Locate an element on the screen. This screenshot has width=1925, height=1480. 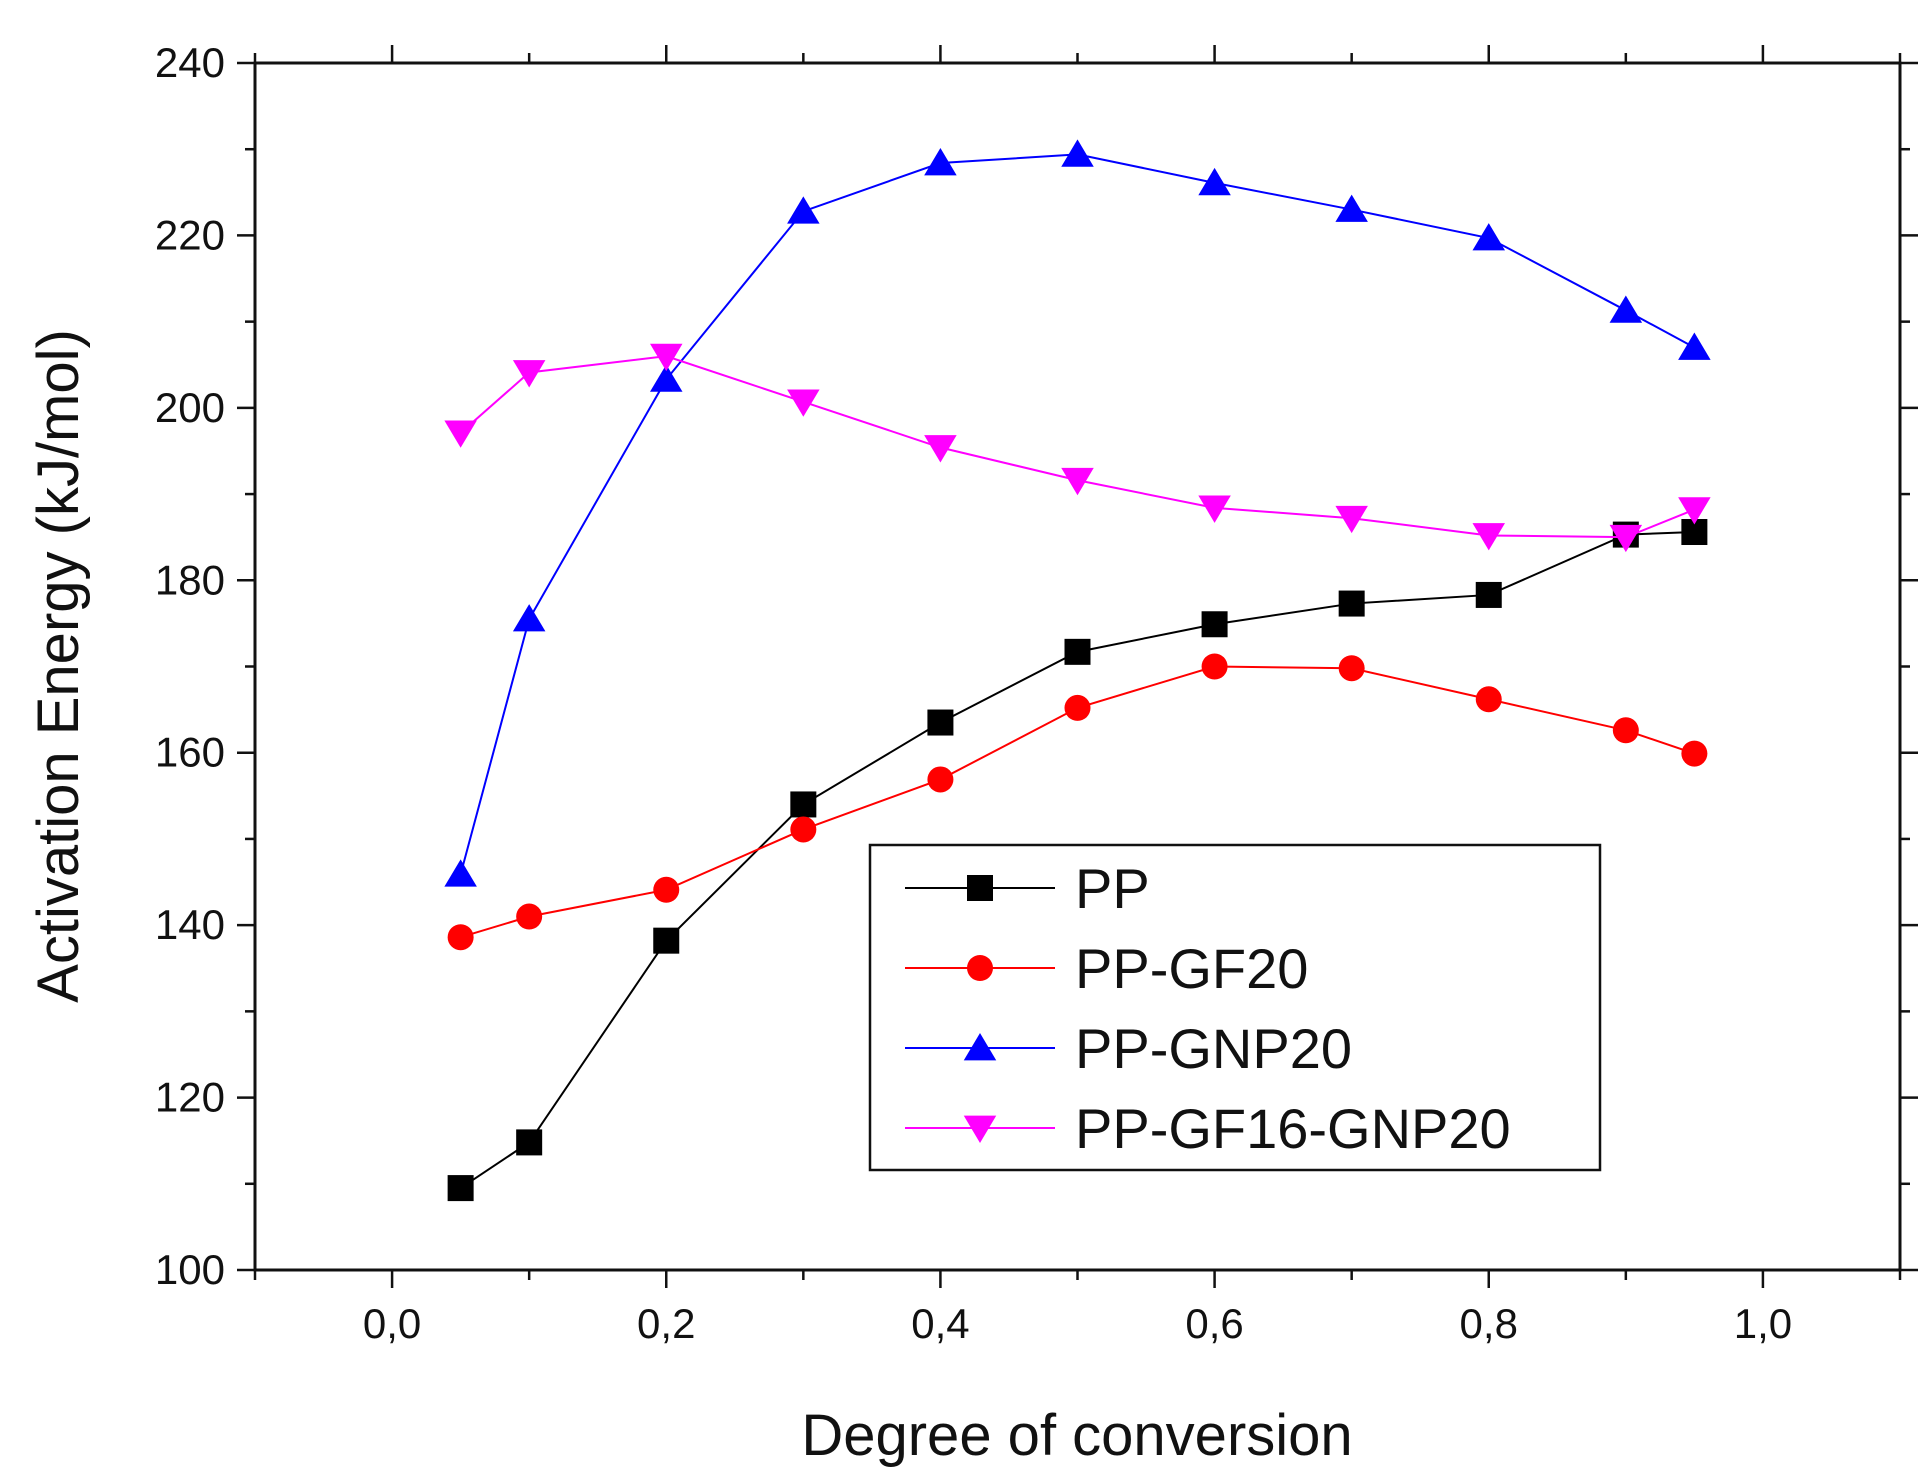
x-tick-label: 0,2 is located at coordinates (666, 1323).